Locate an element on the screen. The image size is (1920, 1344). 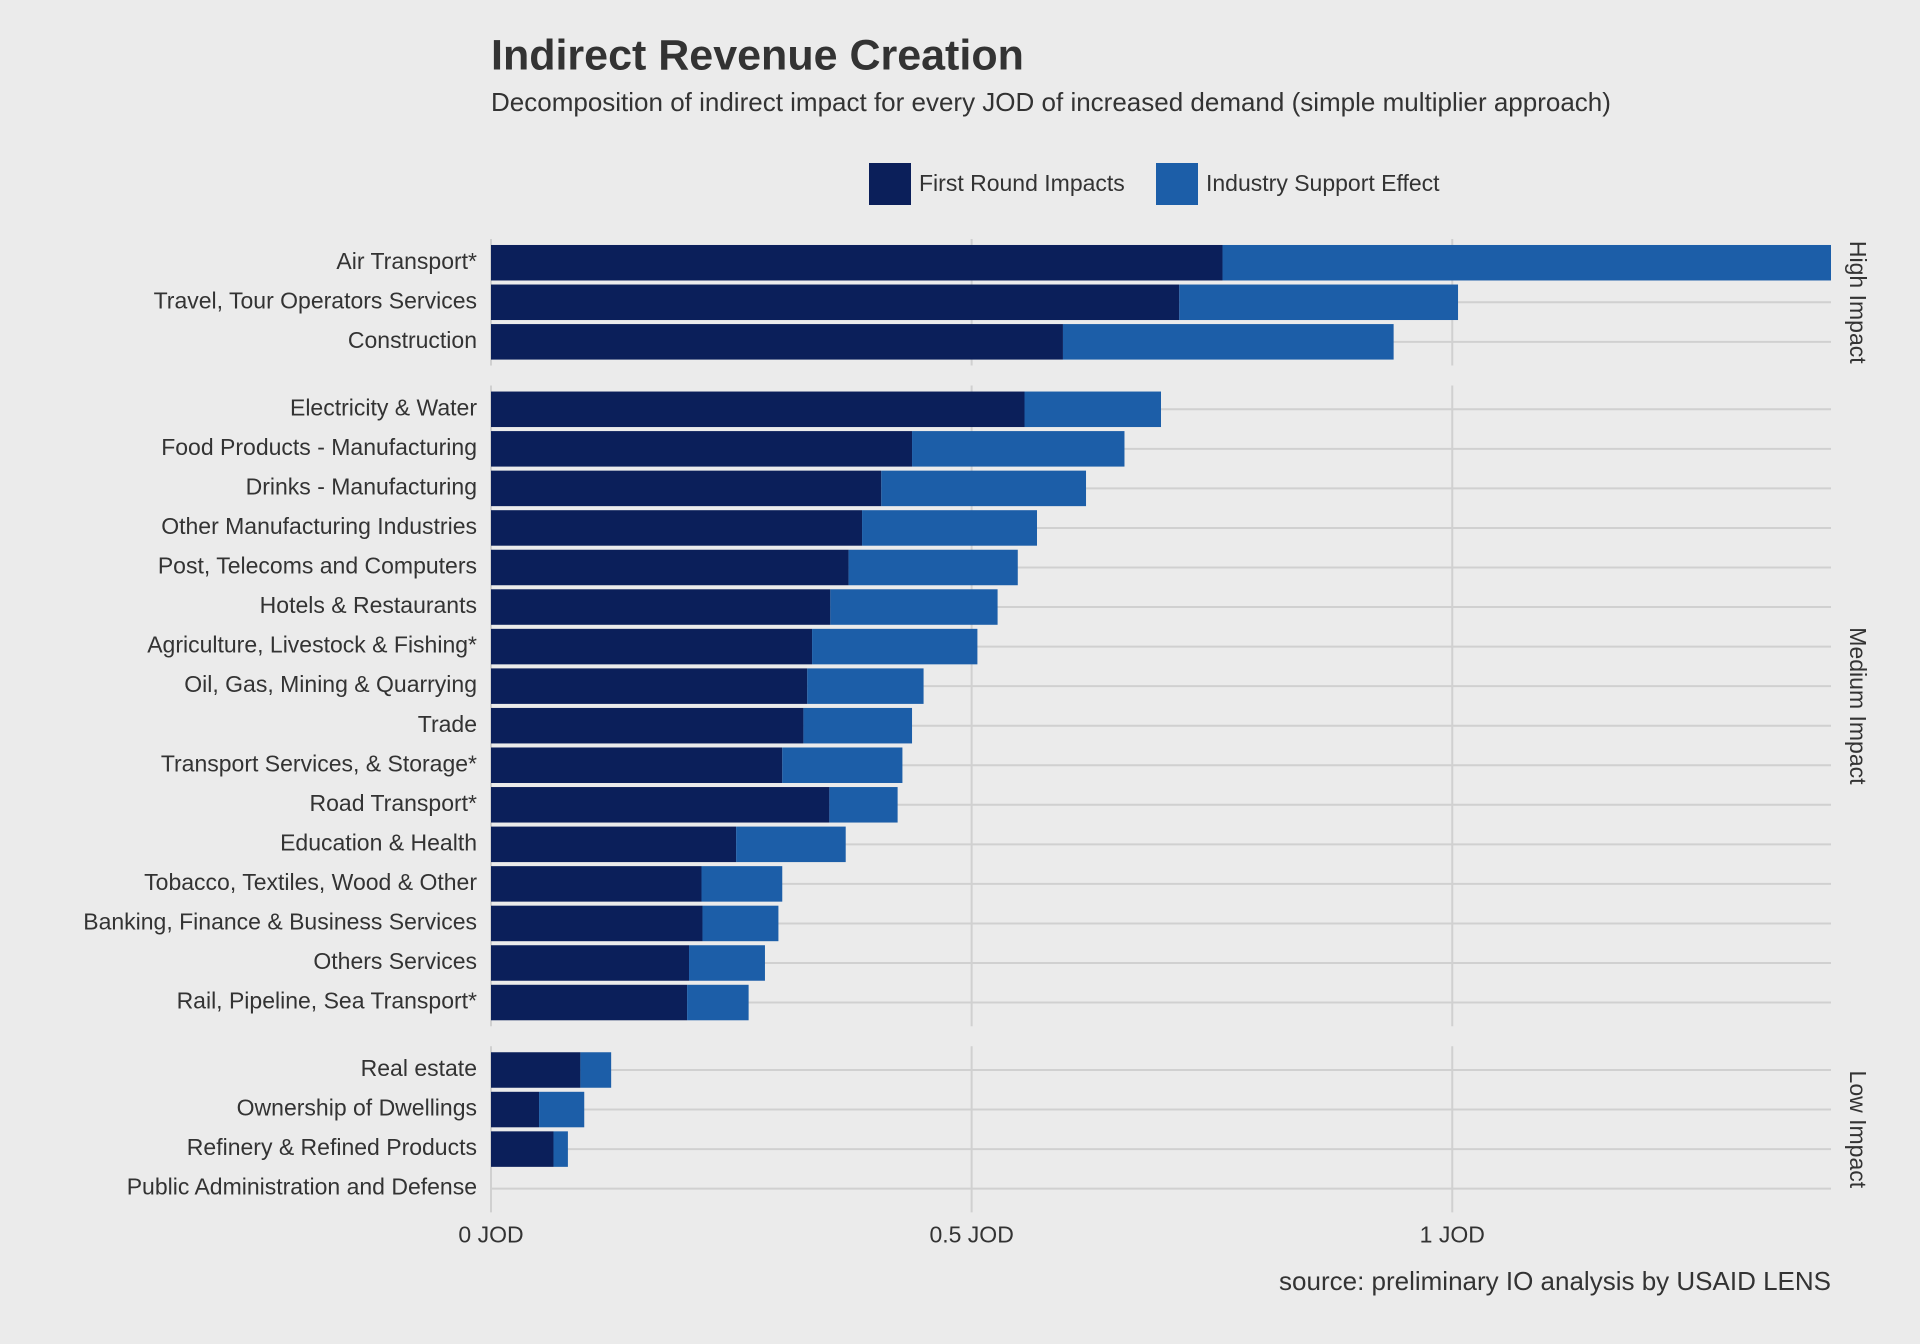
y-tick-label: Others Services is located at coordinates (395, 961).